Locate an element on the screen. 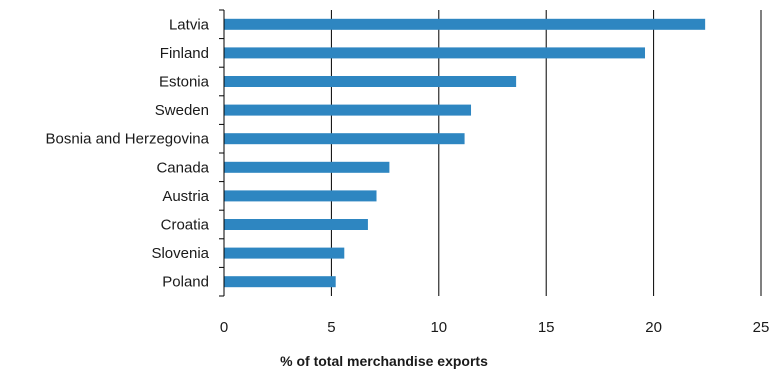  x-tick-label: 15 is located at coordinates (546, 327).